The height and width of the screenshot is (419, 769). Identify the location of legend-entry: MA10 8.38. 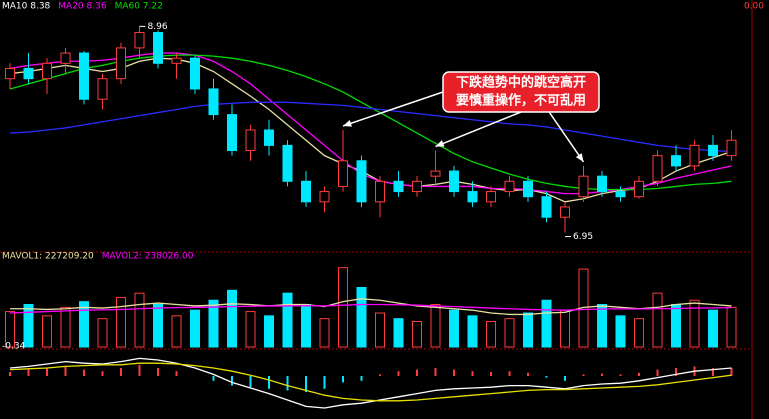
(26, 7).